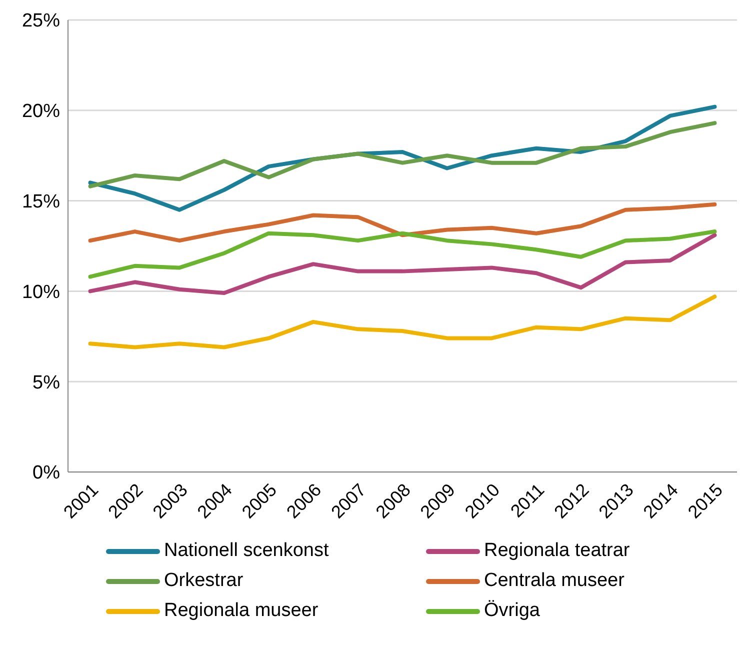 The width and height of the screenshot is (753, 649). I want to click on legend-label: Regionala teatrar, so click(557, 551).